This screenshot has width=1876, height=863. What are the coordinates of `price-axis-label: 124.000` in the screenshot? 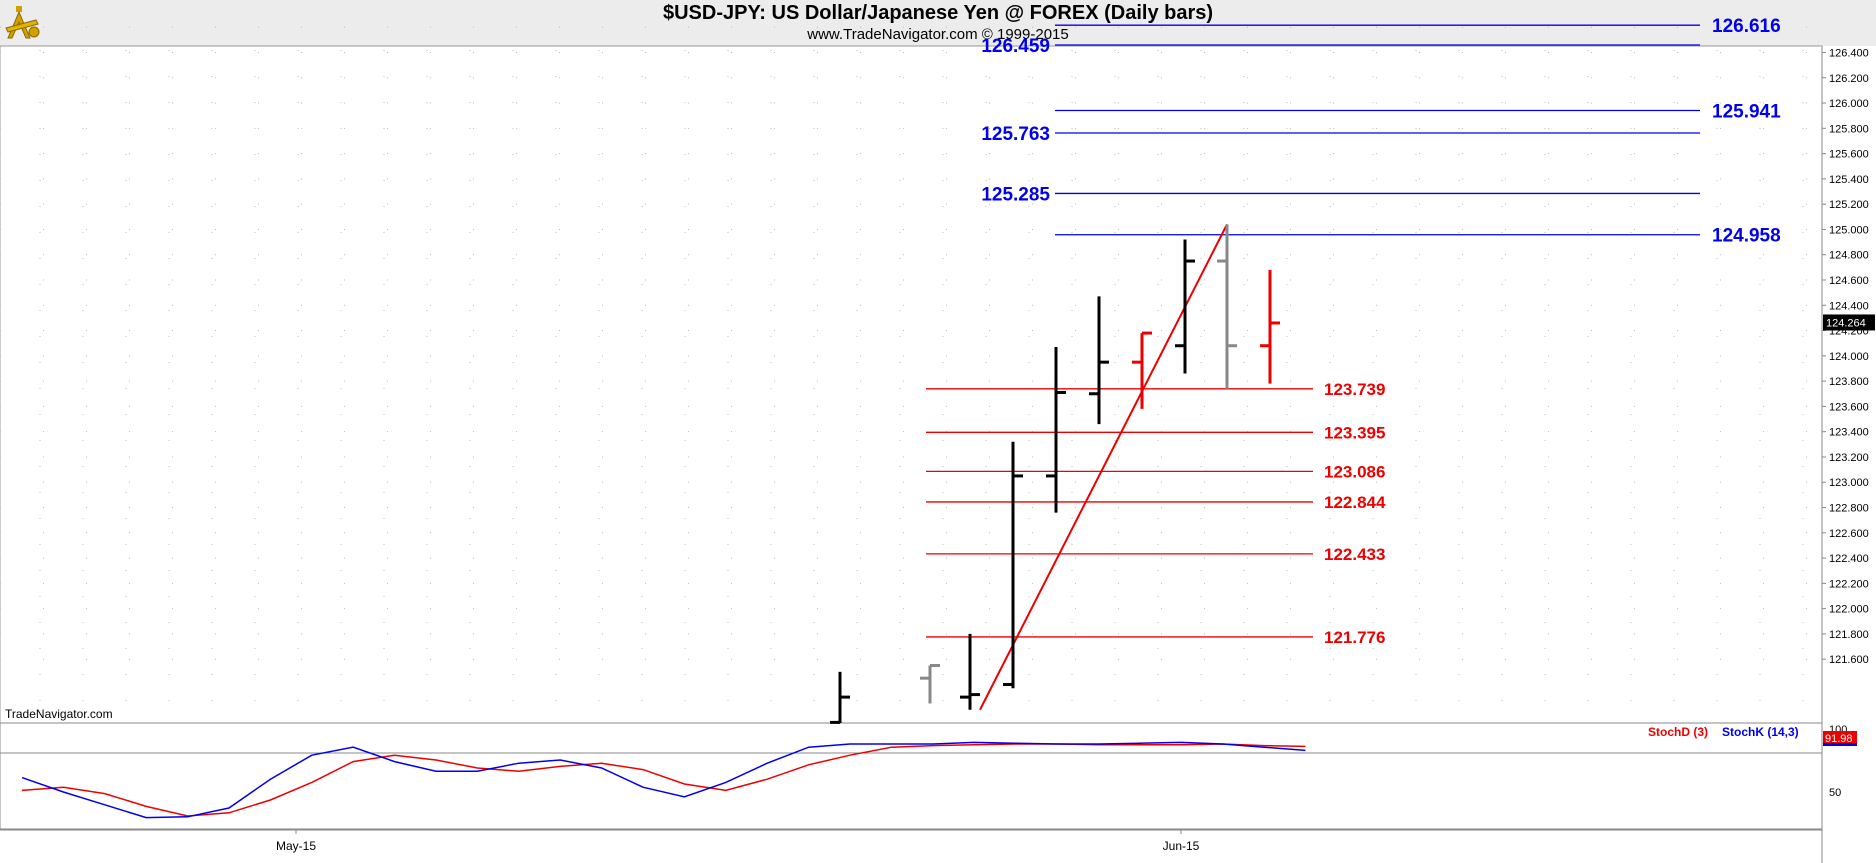 It's located at (1849, 357).